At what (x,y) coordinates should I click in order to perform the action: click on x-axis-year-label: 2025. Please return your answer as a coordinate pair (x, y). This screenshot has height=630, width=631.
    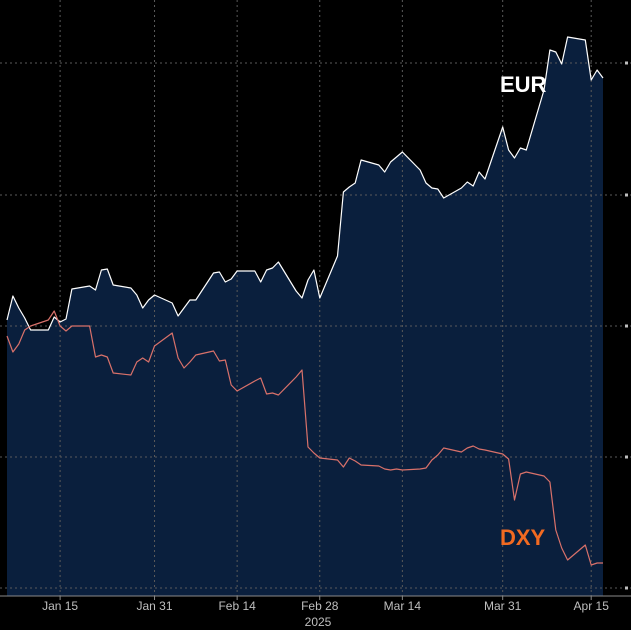
    Looking at the image, I should click on (318, 622).